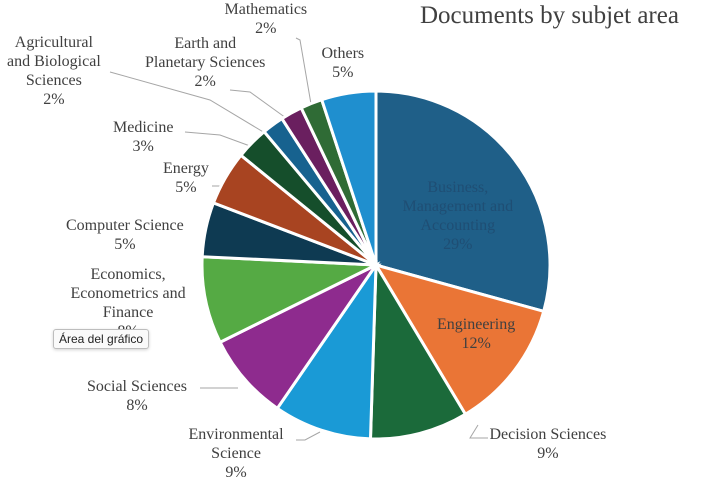 The height and width of the screenshot is (483, 723). What do you see at coordinates (458, 187) in the screenshot?
I see `data-label-name: Business,` at bounding box center [458, 187].